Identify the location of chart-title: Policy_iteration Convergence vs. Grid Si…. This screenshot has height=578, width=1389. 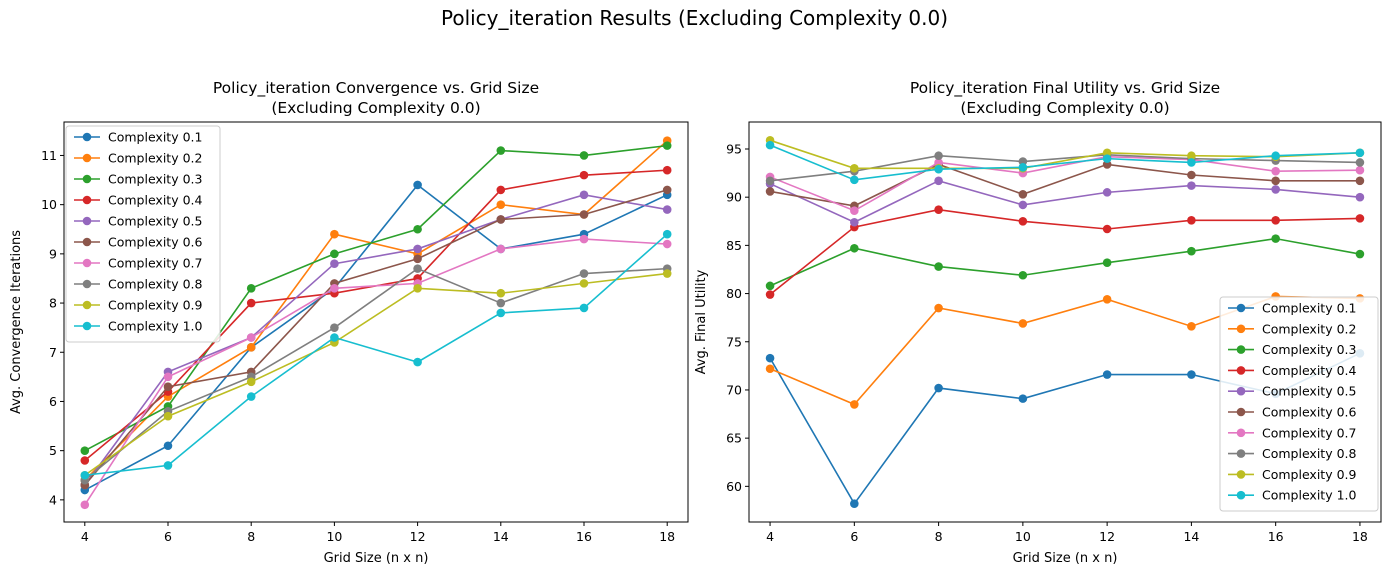
(376, 88).